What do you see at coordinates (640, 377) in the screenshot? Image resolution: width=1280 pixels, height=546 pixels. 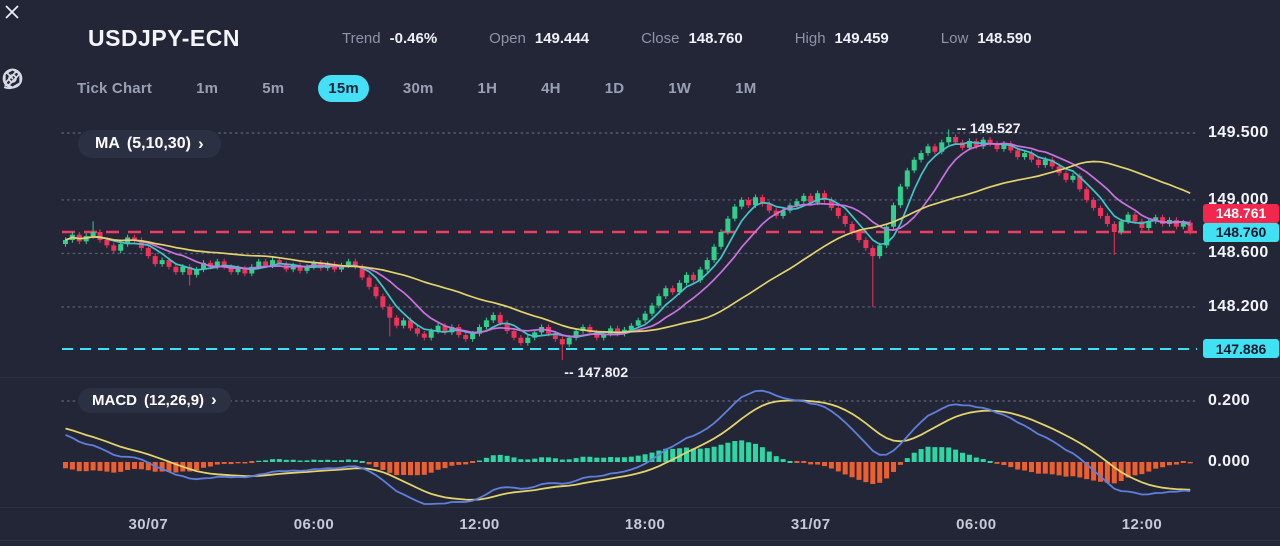 I see `panel-divider` at bounding box center [640, 377].